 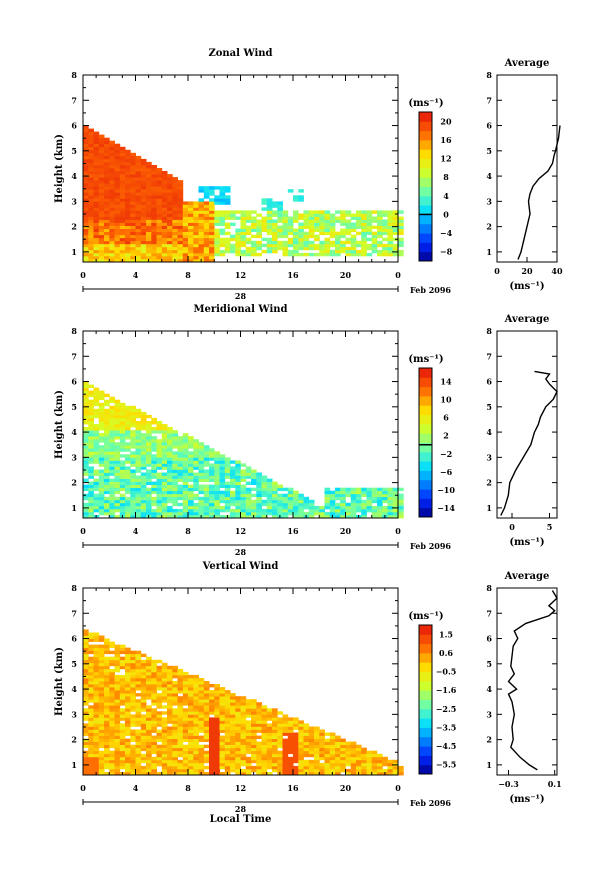 I want to click on colorbar-swatch, so click(x=425, y=200).